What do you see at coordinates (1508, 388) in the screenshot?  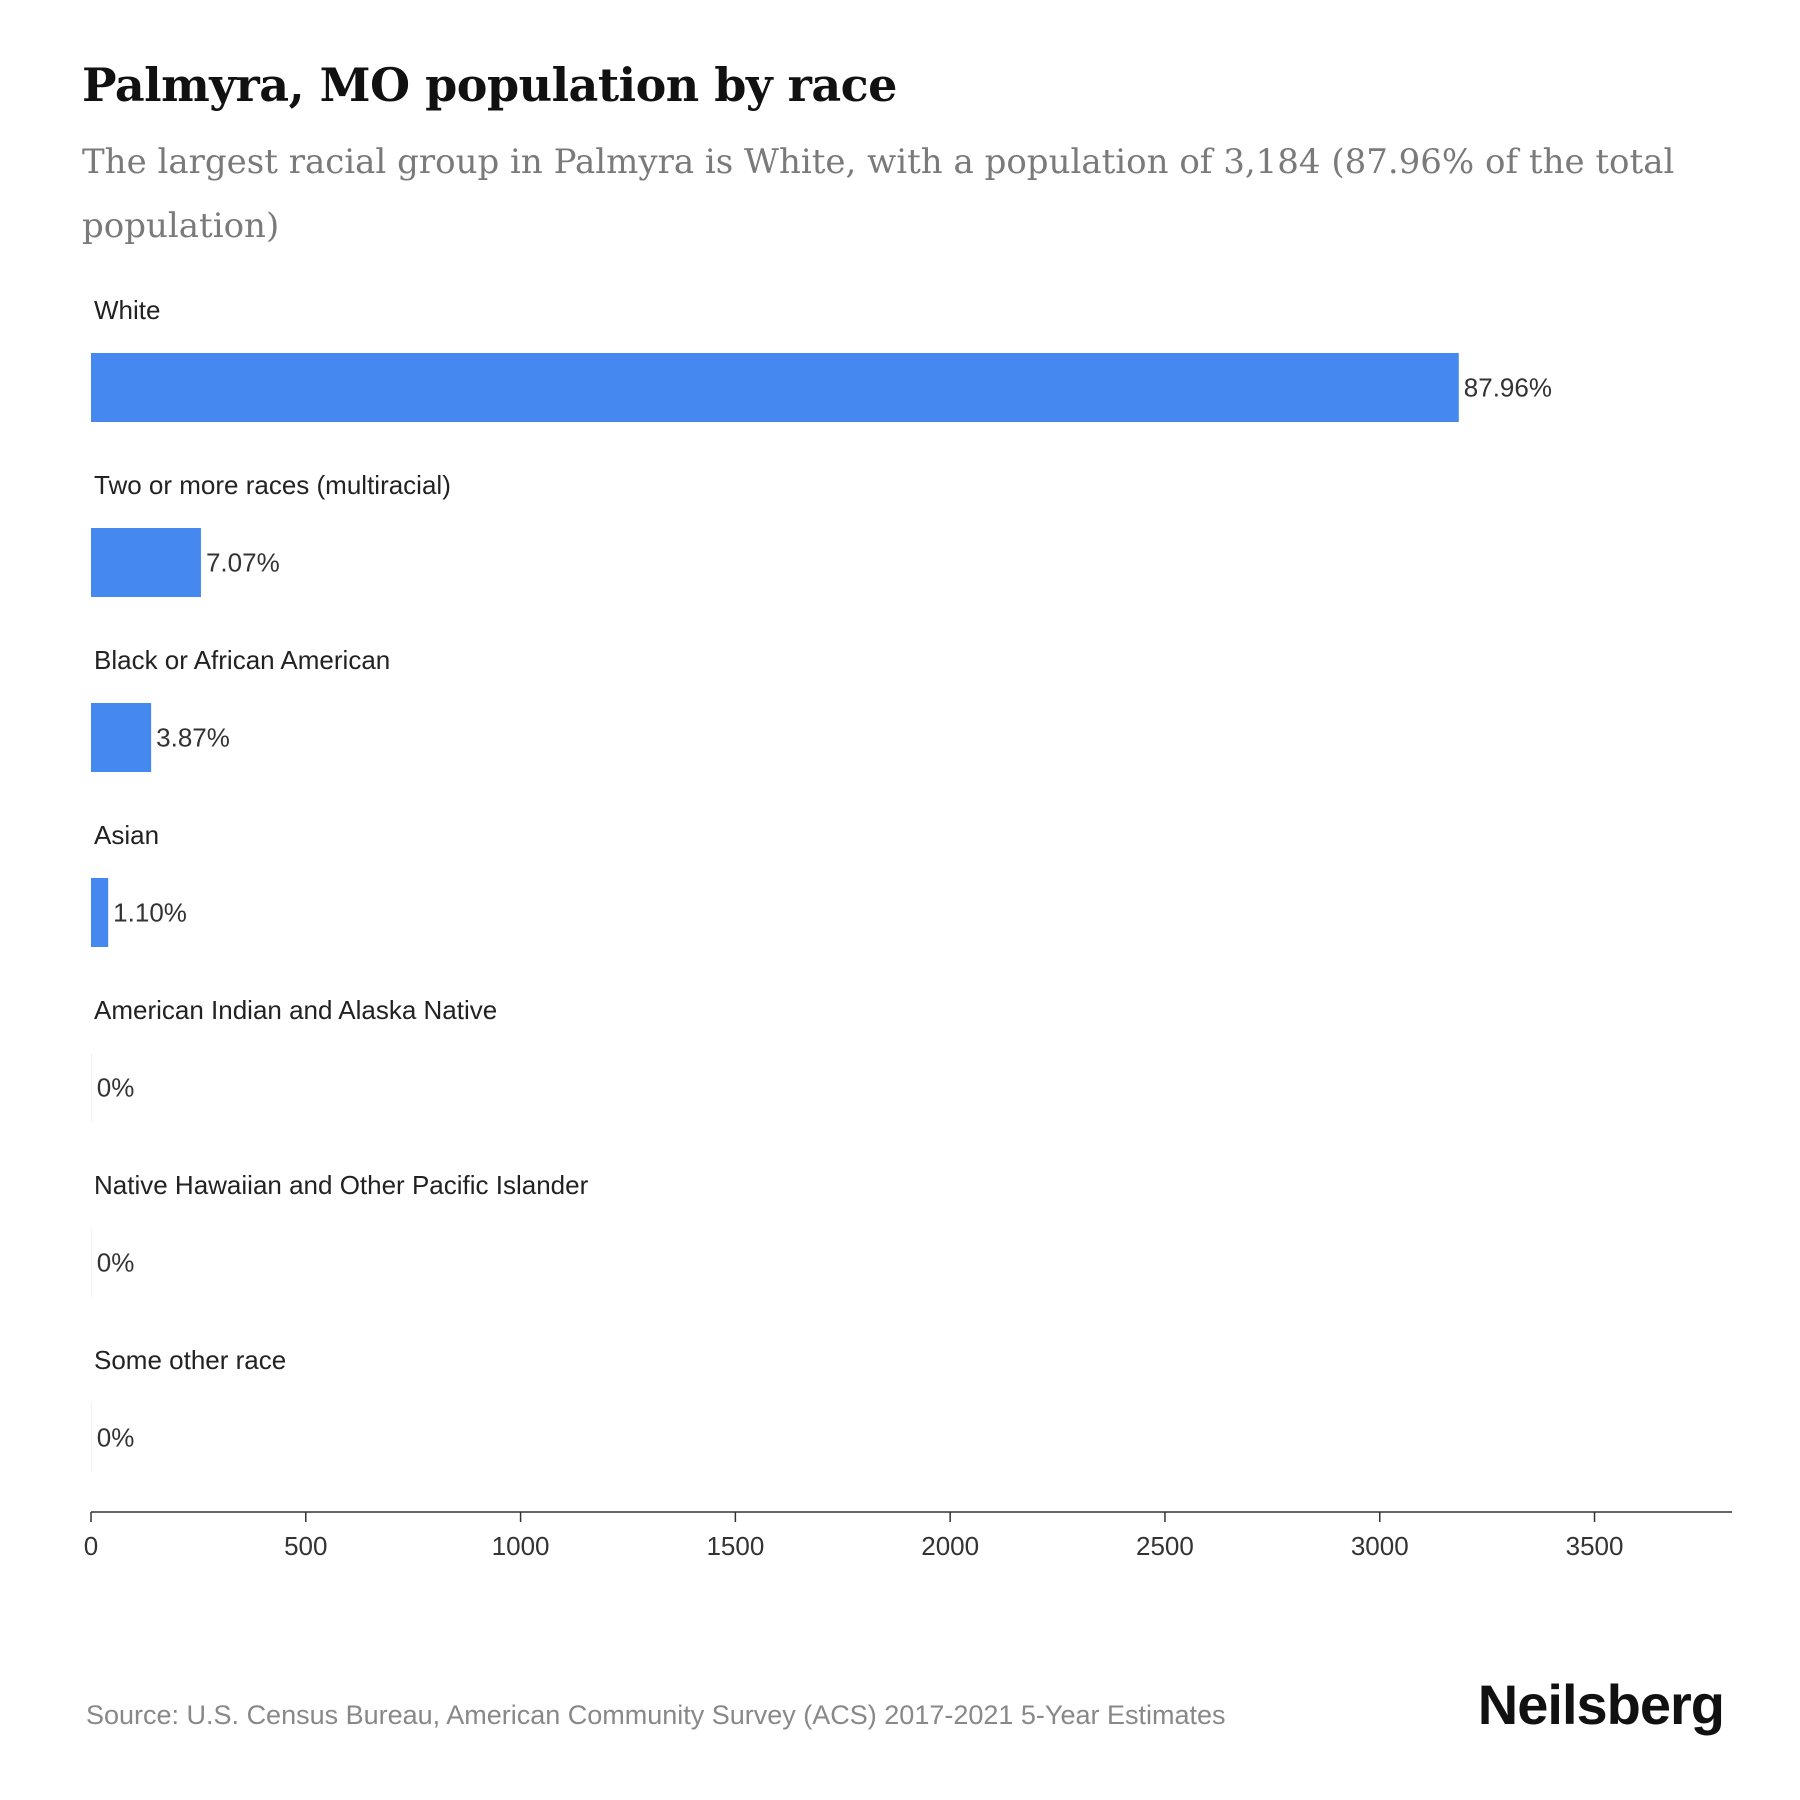 I see `bar-value-label: 87.96%` at bounding box center [1508, 388].